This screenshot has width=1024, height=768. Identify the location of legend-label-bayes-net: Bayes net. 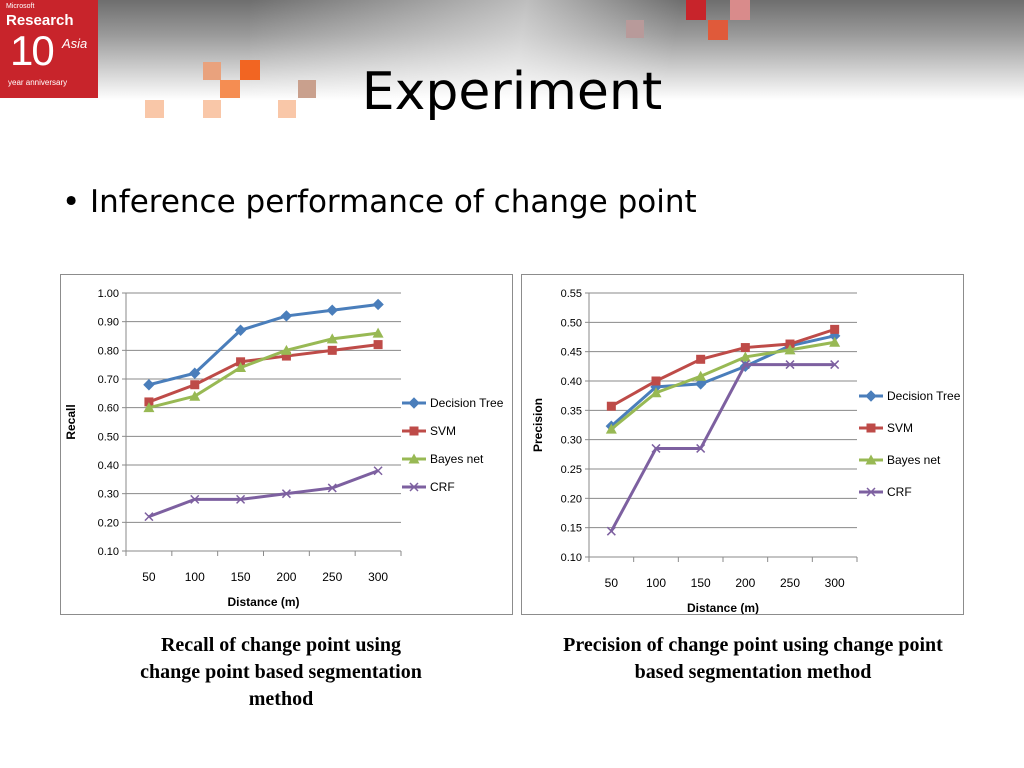
(914, 460).